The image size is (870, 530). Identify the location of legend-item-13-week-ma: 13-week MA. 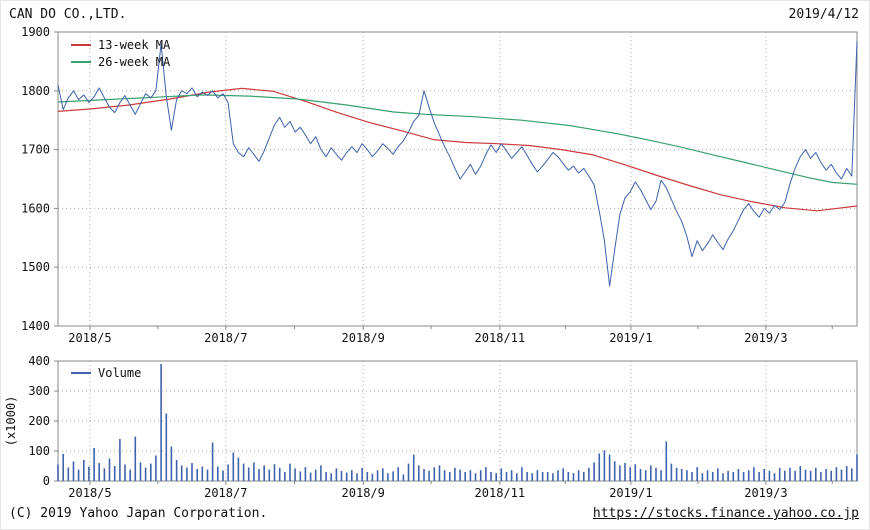
(120, 45).